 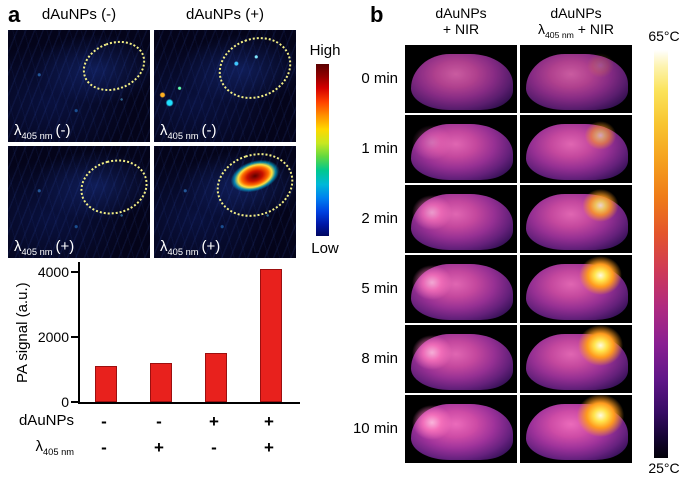 What do you see at coordinates (379, 148) in the screenshot?
I see `time-label-1min: 1 min` at bounding box center [379, 148].